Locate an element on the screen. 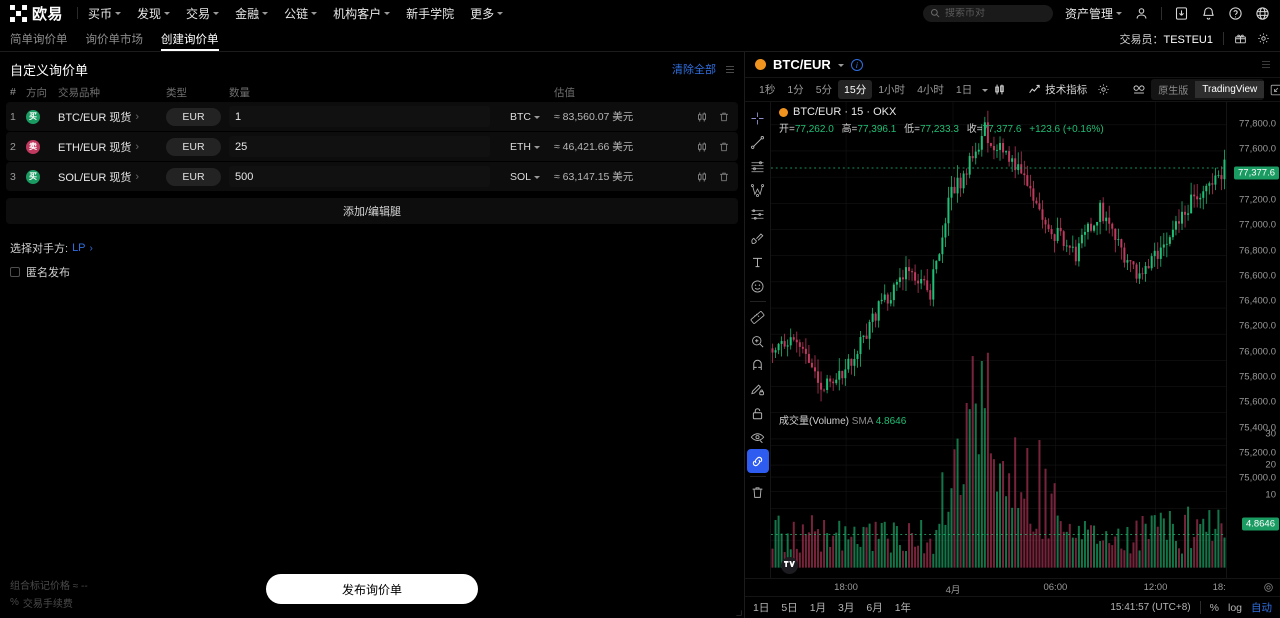  tab-rfq-market: 询价单市场 is located at coordinates (114, 39).